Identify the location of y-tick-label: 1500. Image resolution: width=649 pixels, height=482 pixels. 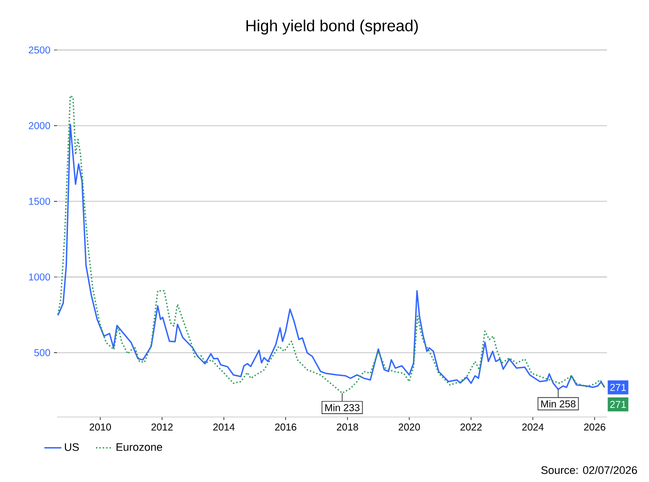
(39, 201).